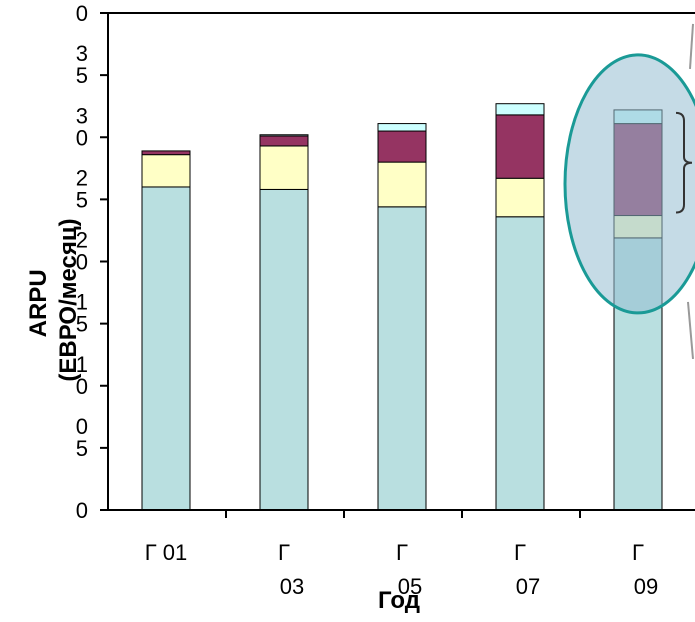  Describe the element at coordinates (409, 569) in the screenshot. I see `x-tick-label-3: Г 05` at that location.